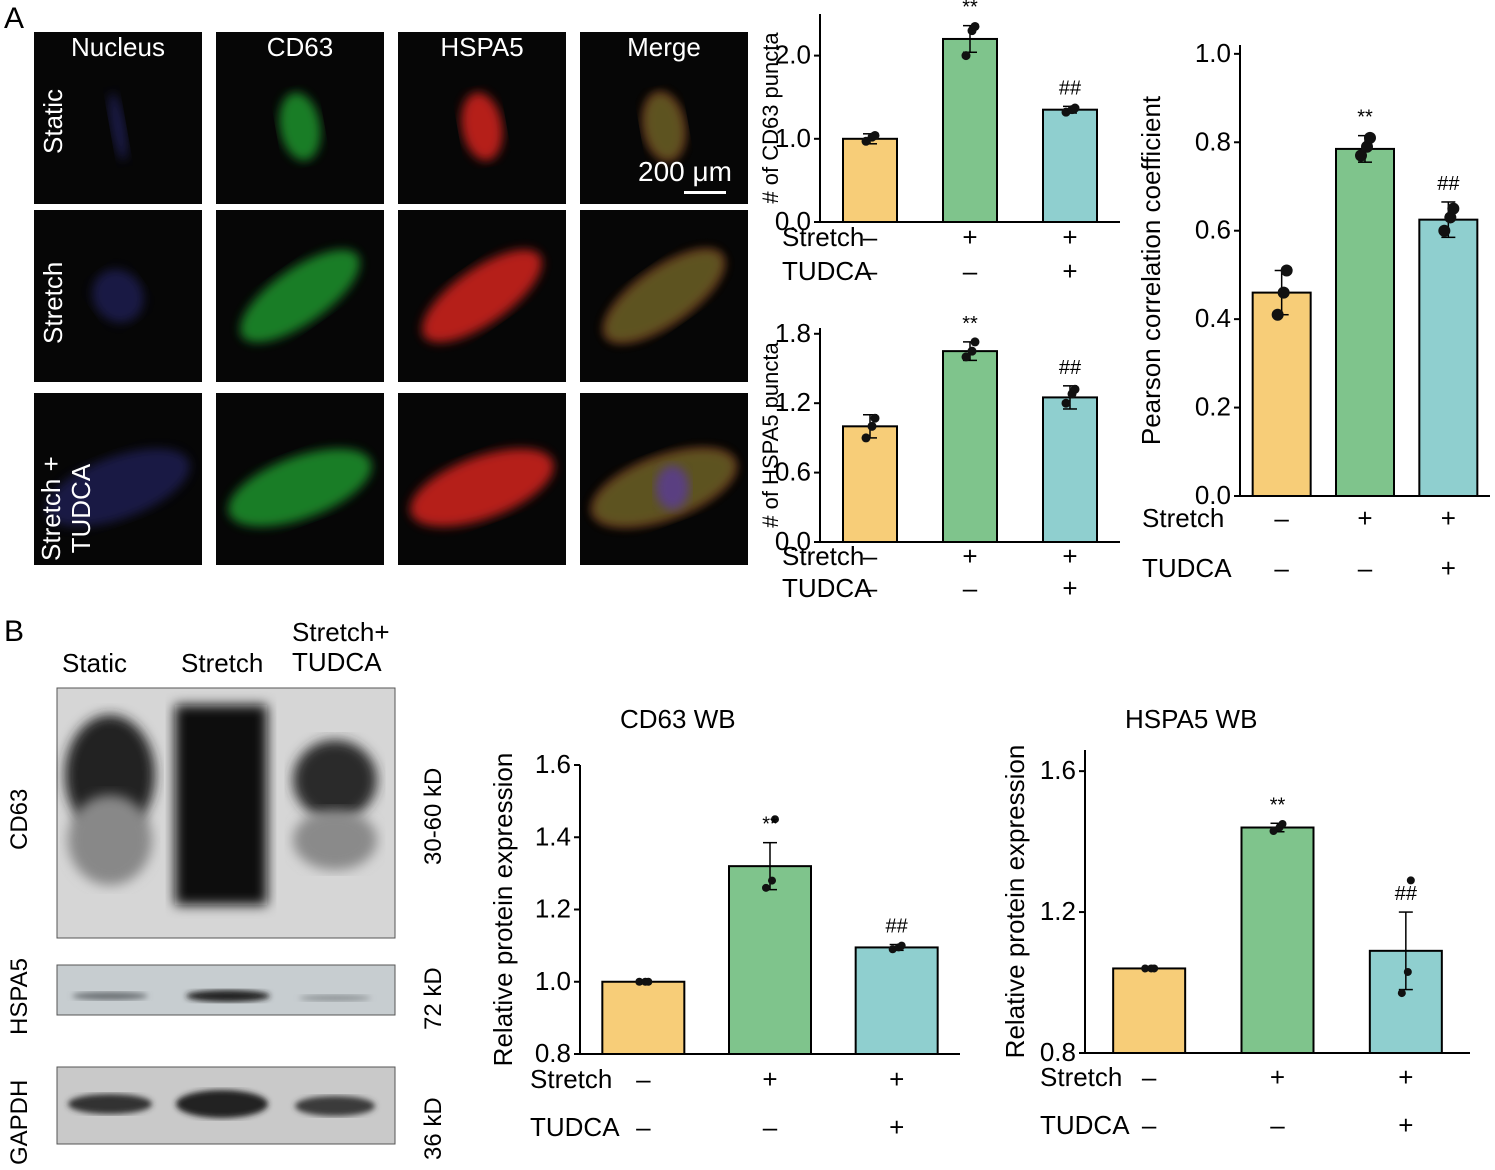 This screenshot has width=1495, height=1170. What do you see at coordinates (482, 47) in the screenshot?
I see `column-heading-hspa5: HSPA5` at bounding box center [482, 47].